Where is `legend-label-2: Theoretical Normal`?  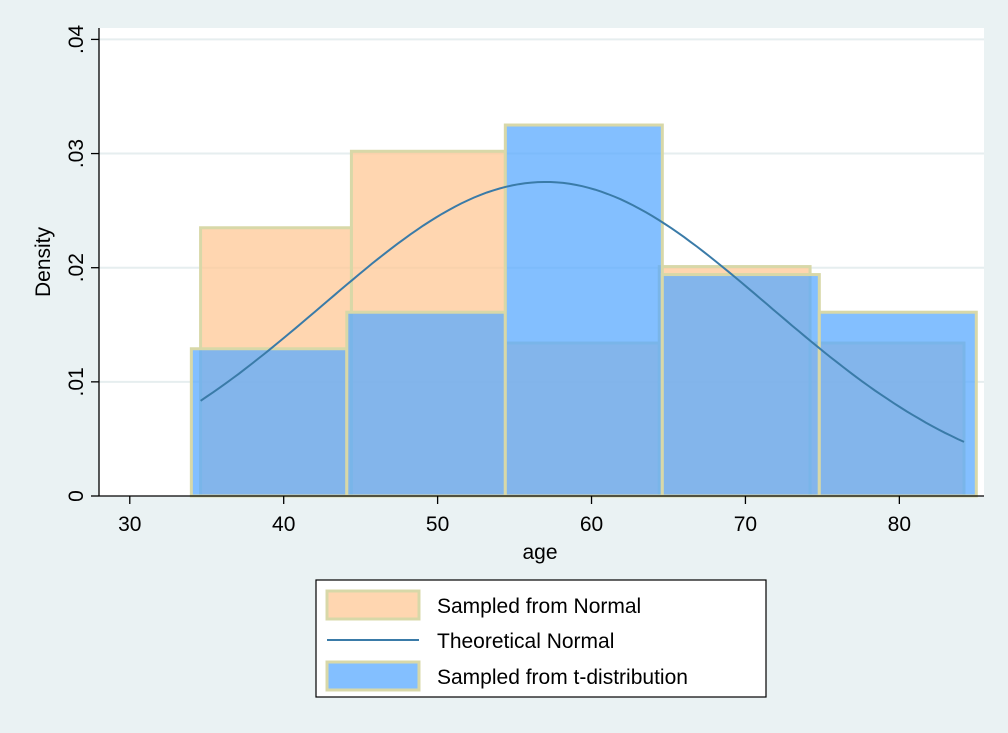 legend-label-2: Theoretical Normal is located at coordinates (525, 641).